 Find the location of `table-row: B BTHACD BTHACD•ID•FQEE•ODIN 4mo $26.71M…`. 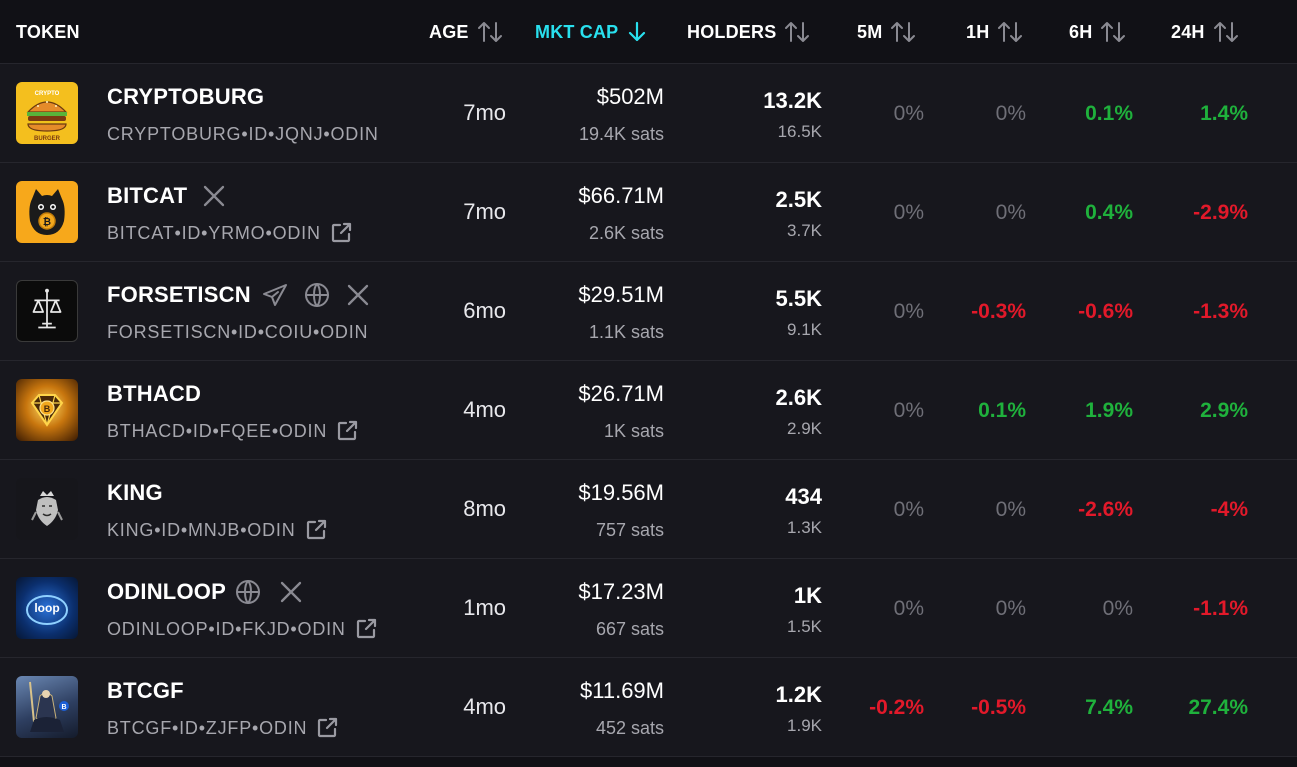

table-row: B BTHACD BTHACD•ID•FQEE•ODIN 4mo $26.71M… is located at coordinates (648, 410).